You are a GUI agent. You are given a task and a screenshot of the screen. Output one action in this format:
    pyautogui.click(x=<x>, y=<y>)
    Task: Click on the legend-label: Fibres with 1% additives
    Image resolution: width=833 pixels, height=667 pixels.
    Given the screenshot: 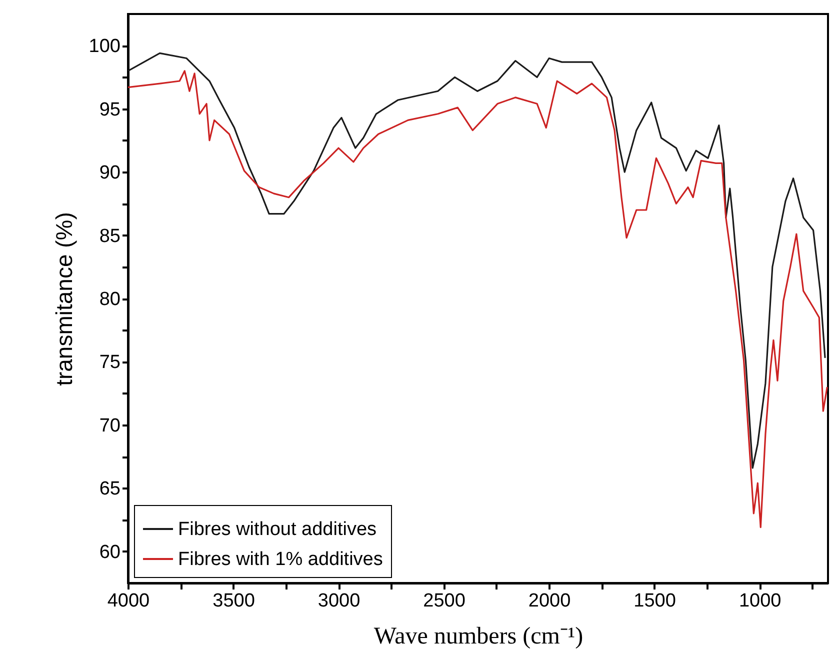 What is the action you would take?
    pyautogui.click(x=280, y=559)
    